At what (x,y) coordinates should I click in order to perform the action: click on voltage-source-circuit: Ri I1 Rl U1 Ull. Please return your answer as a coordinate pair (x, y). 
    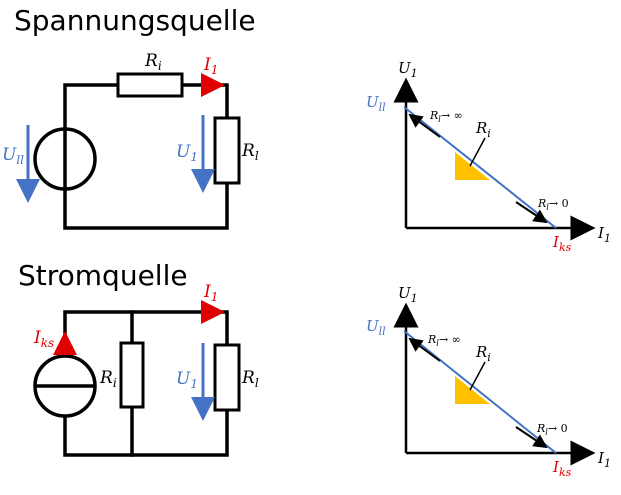
    Looking at the image, I should click on (130, 140).